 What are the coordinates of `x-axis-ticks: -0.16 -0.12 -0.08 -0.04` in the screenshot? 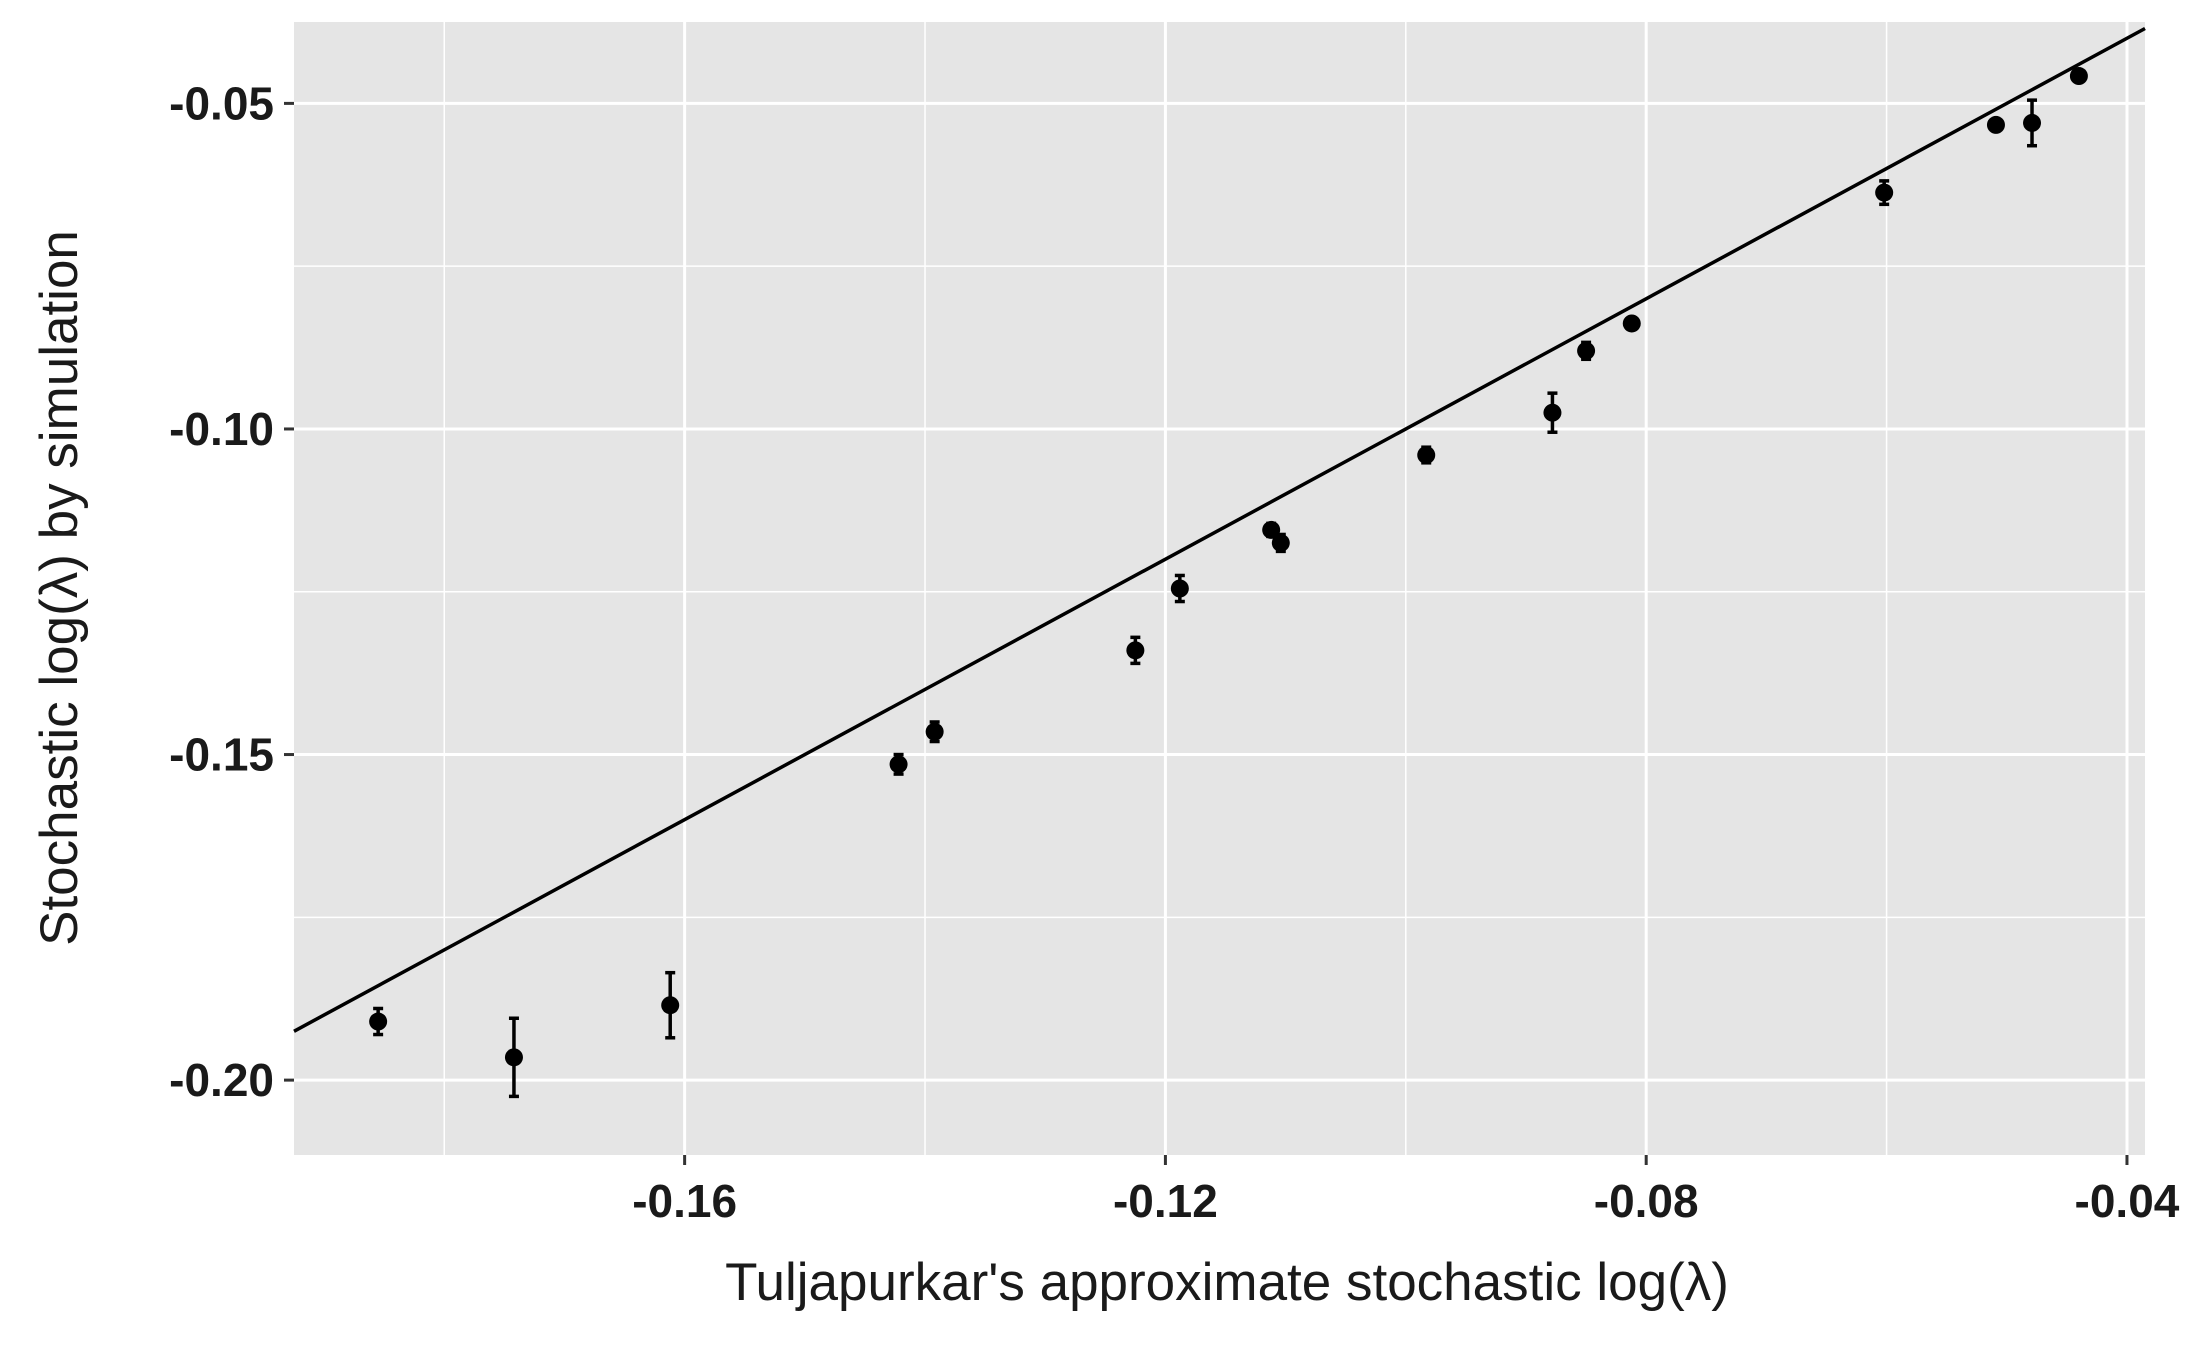 It's located at (1406, 1191).